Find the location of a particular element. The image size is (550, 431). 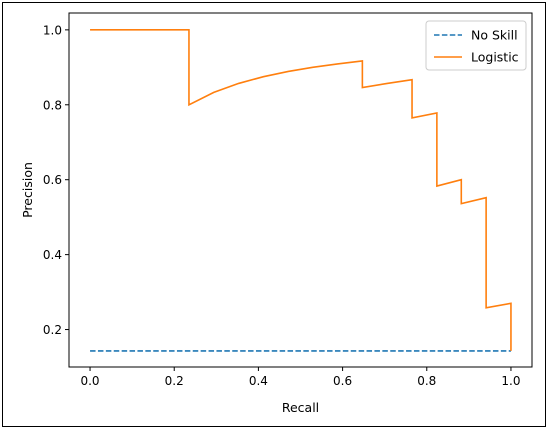

legend-label-no-skill: No Skill is located at coordinates (494, 35).